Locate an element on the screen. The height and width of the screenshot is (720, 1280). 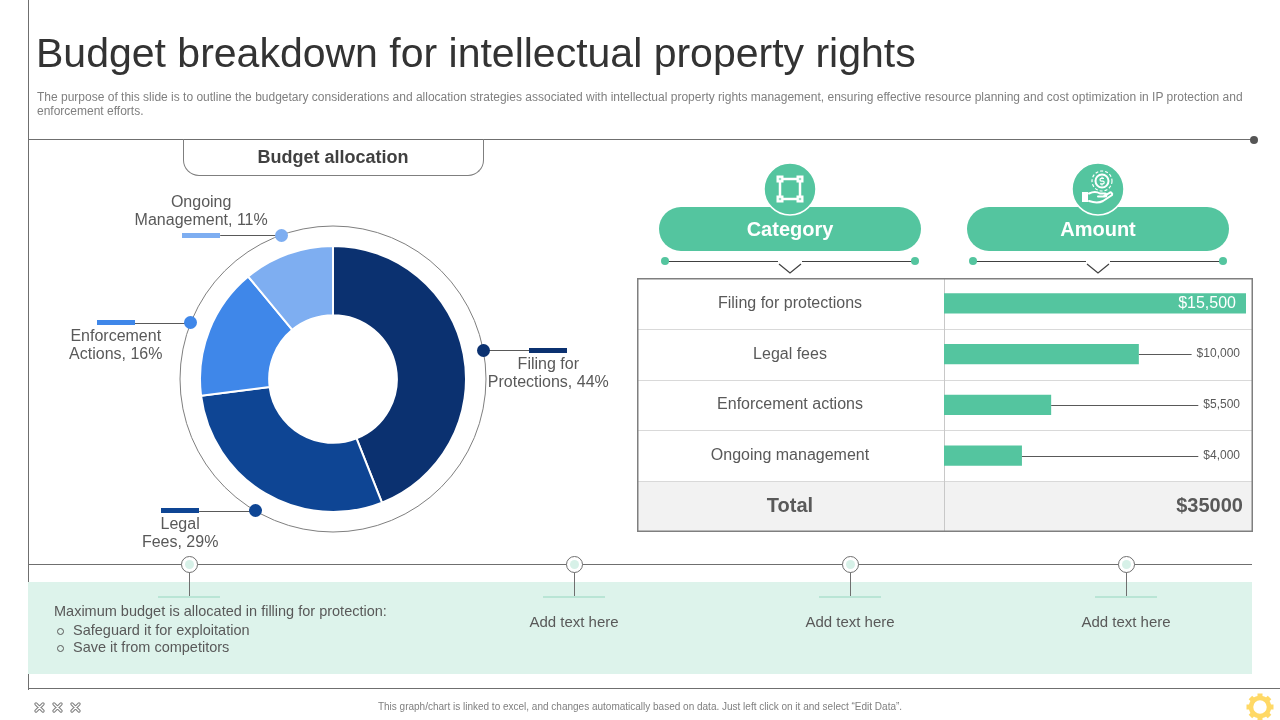
chart-title: Budget allocation is located at coordinates (333, 157).